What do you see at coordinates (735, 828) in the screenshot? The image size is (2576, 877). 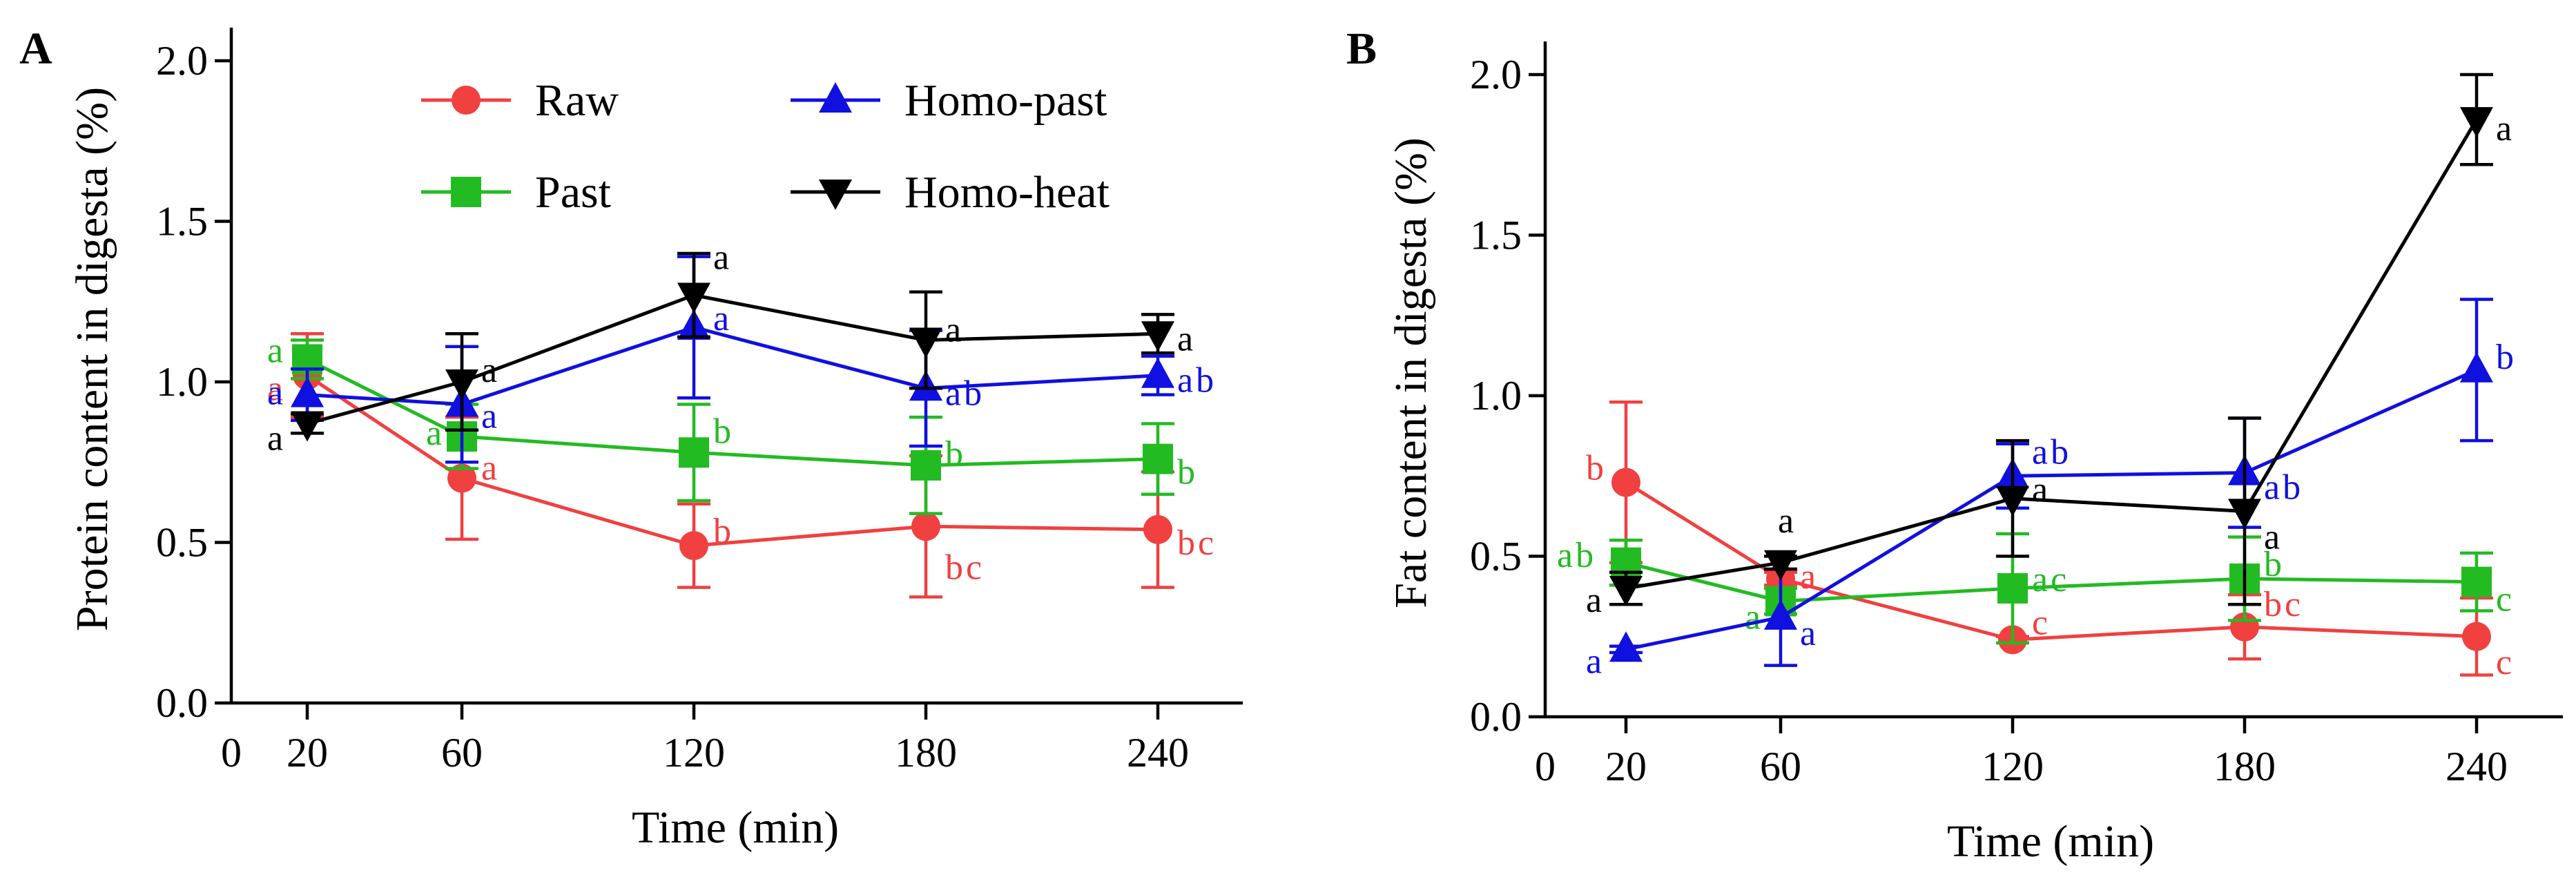 I see `x-axis-title-a: Time (min)` at bounding box center [735, 828].